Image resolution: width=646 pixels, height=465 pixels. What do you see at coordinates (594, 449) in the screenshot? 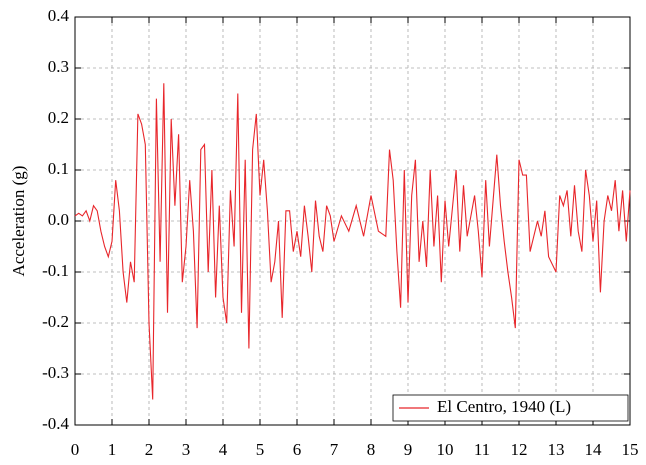
I see `x-tick-label: 14` at bounding box center [594, 449].